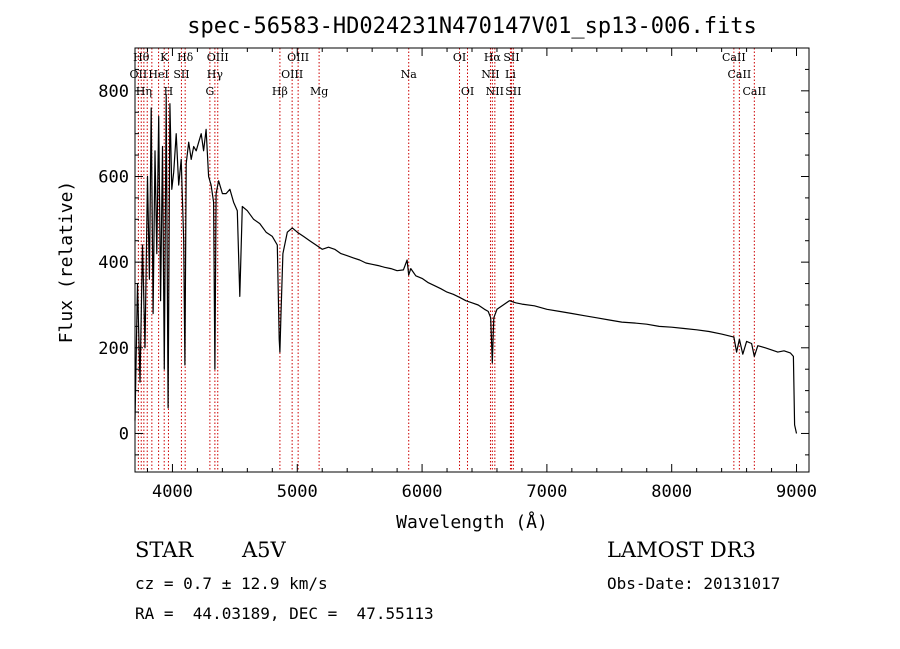 The image size is (900, 649). Describe the element at coordinates (66, 262) in the screenshot. I see `y-axis-label: Flux (relative)` at that location.